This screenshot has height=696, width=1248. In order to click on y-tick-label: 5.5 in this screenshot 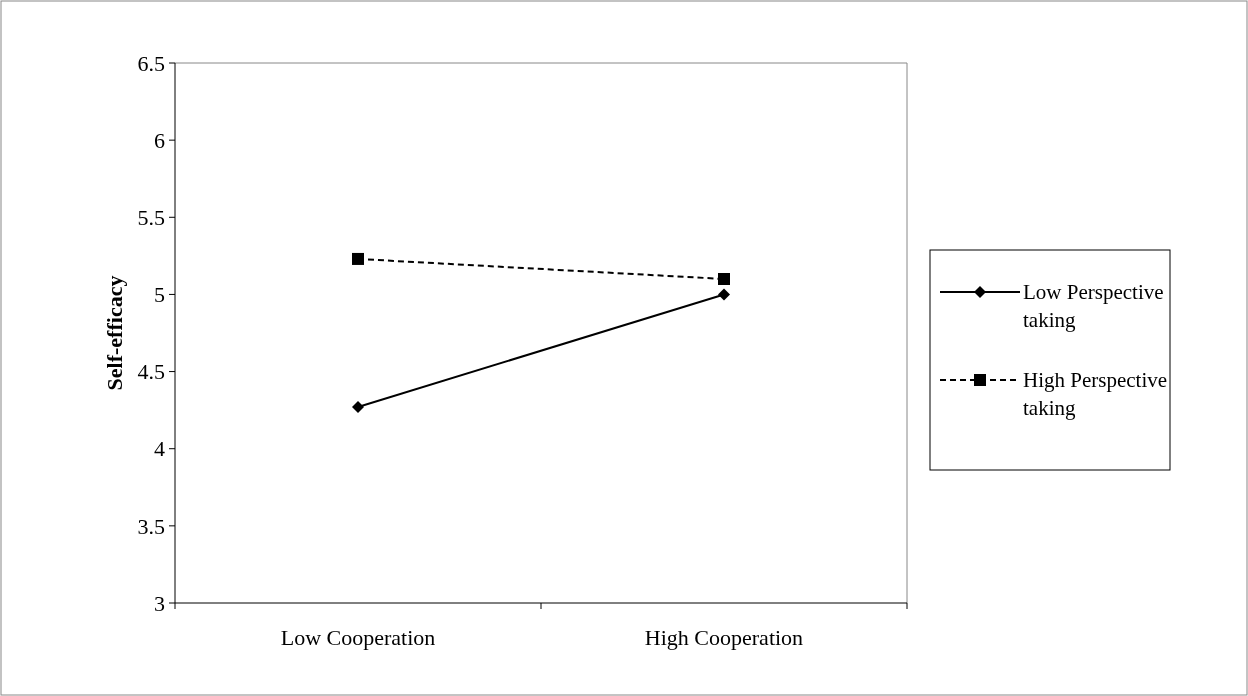, I will do `click(151, 217)`.